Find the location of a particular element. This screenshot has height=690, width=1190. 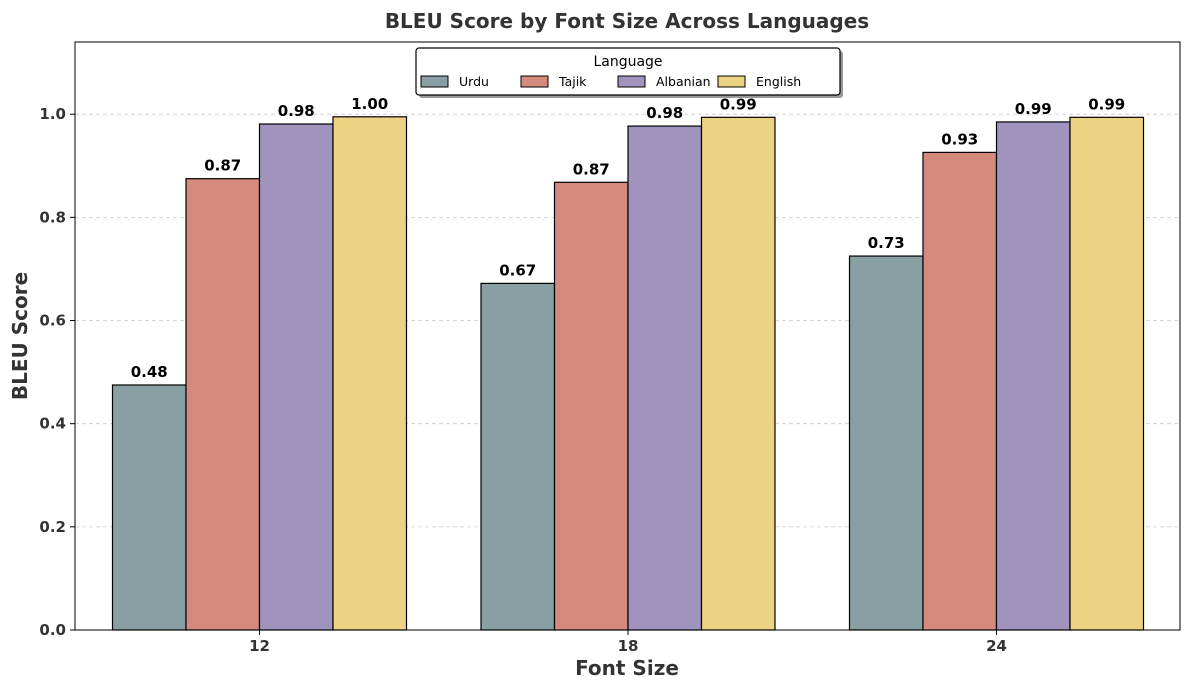

y-tick-label: 0.8 is located at coordinates (52, 217).